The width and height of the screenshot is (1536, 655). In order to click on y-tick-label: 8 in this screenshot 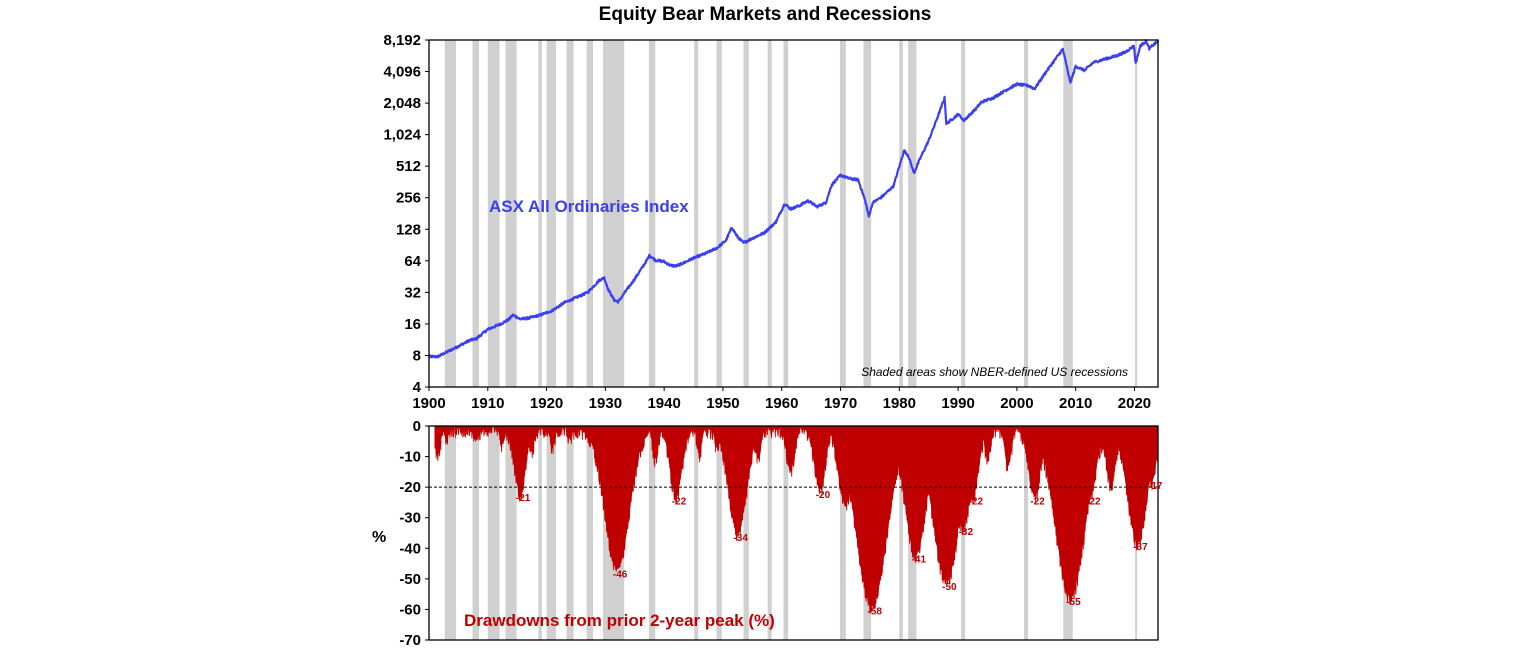, I will do `click(417, 355)`.